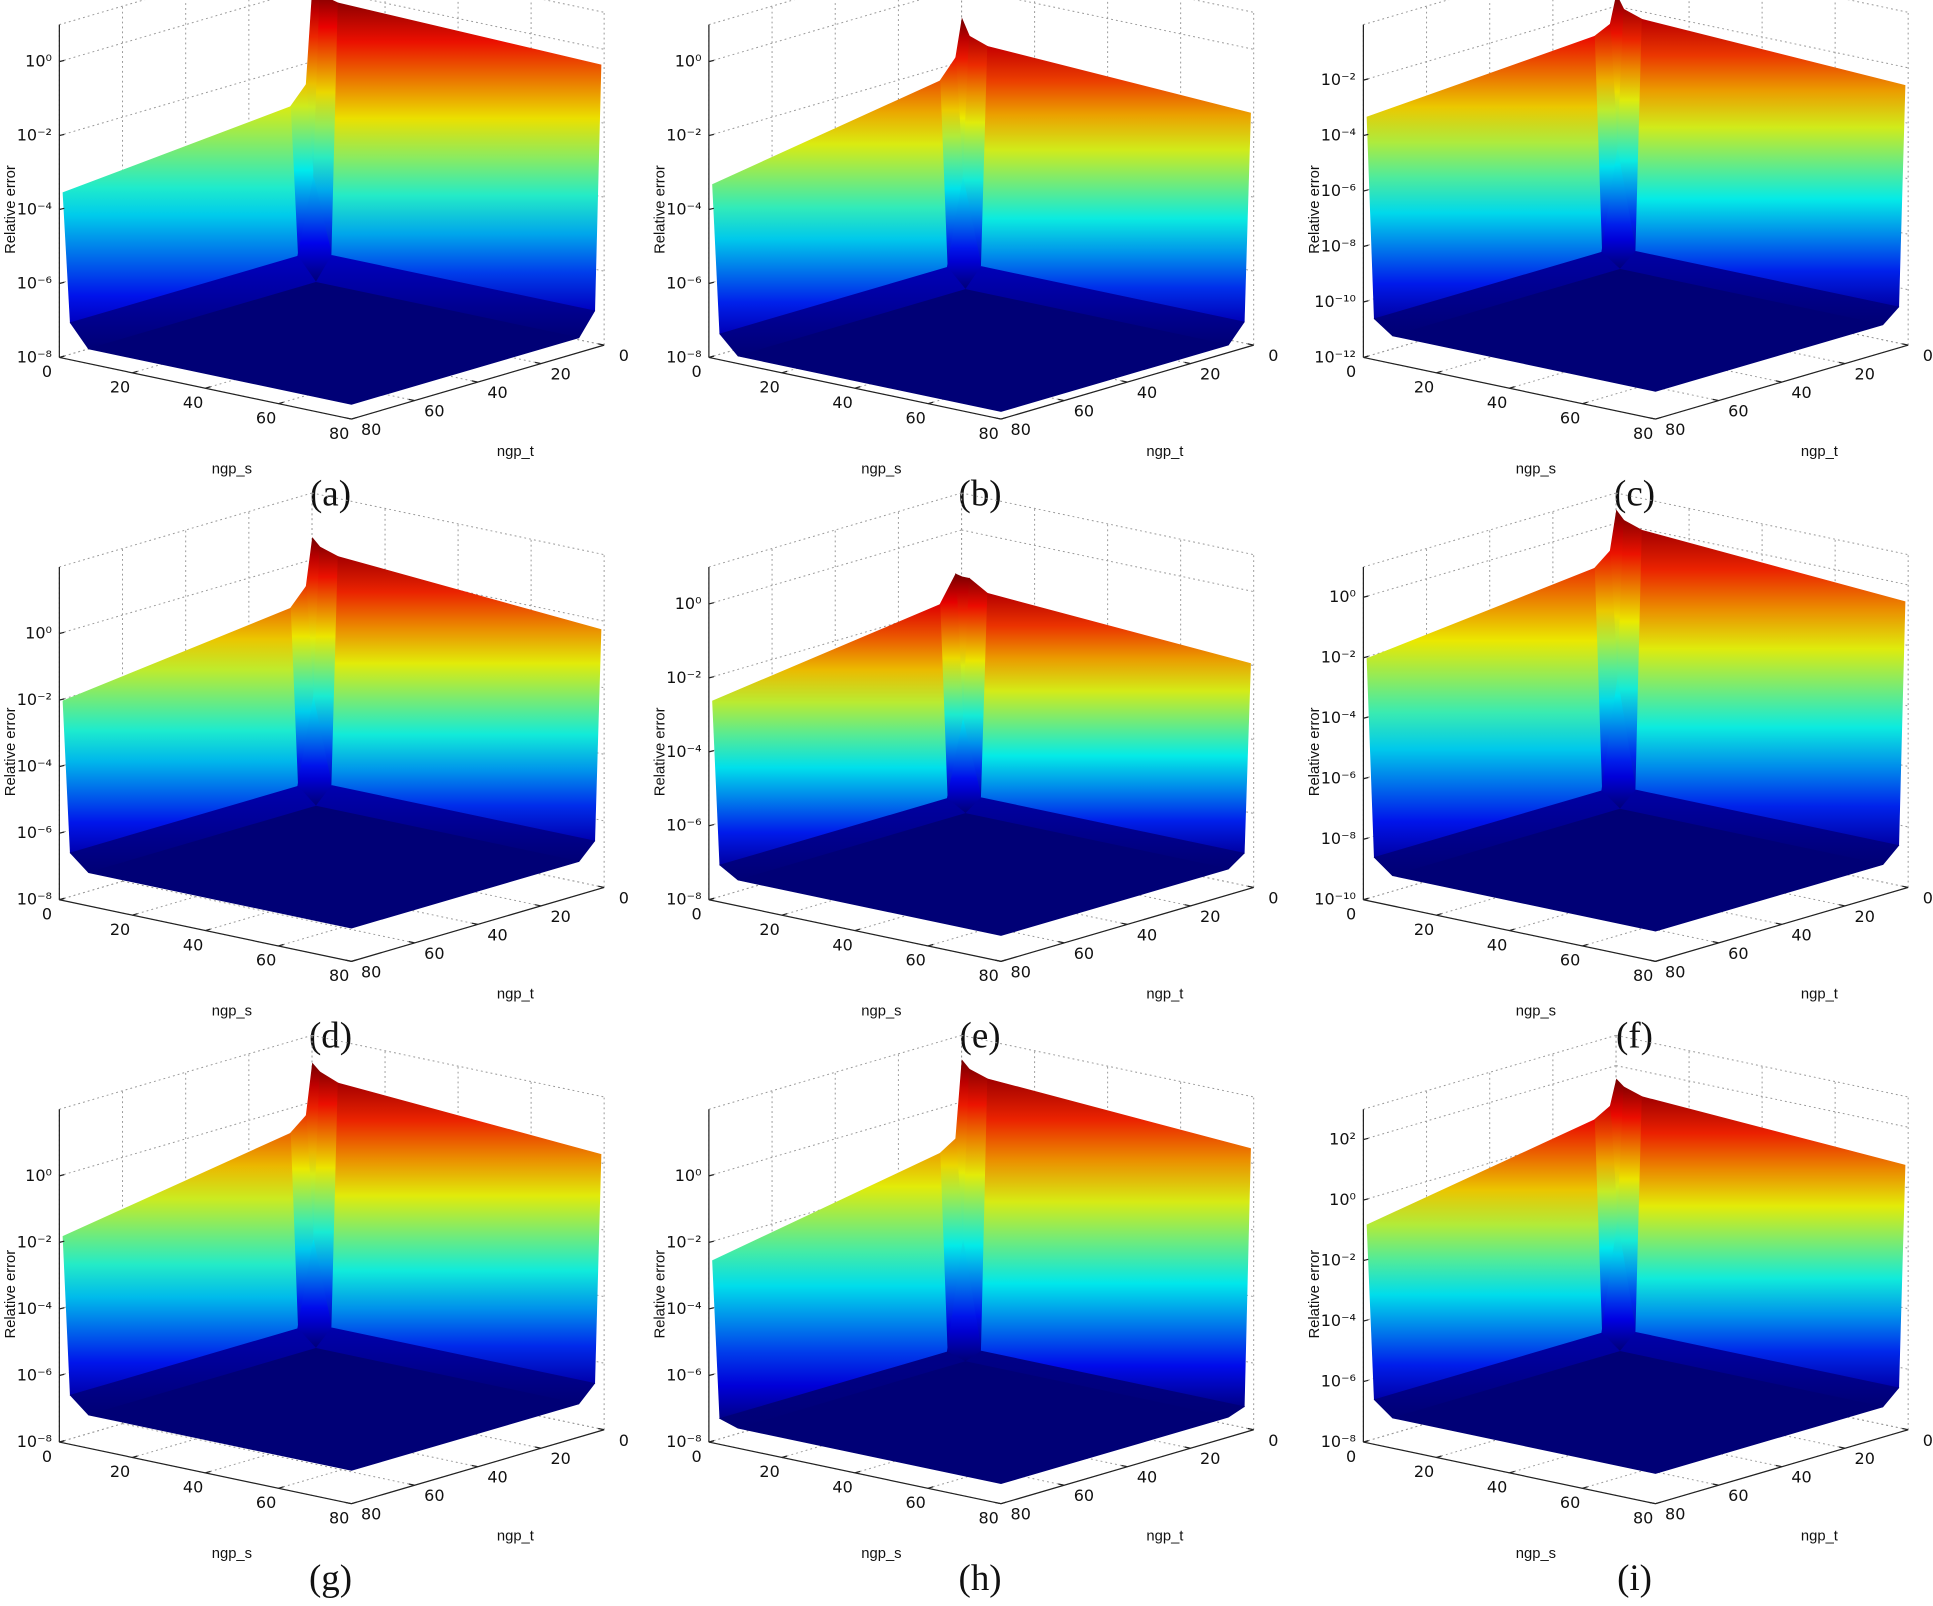 The width and height of the screenshot is (1933, 1606). I want to click on y-tick-label: 60, so click(1738, 953).